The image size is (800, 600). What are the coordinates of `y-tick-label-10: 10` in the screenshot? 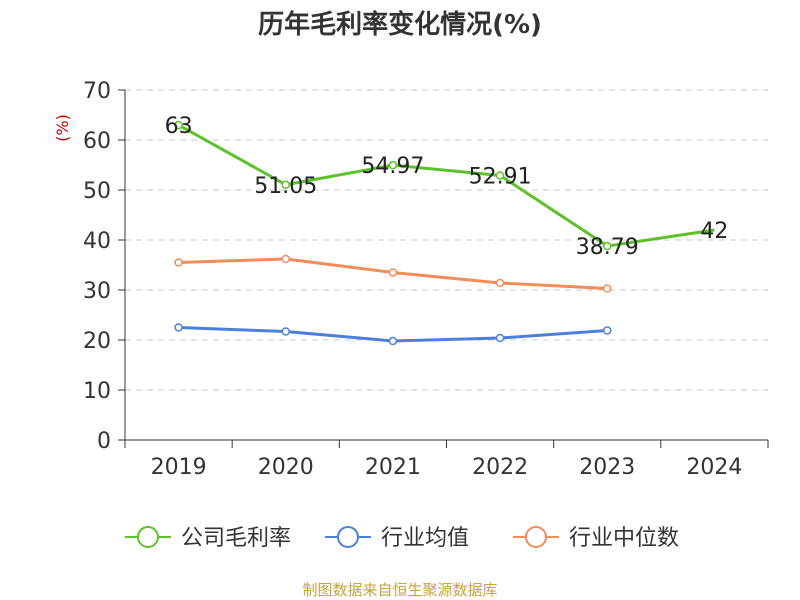 It's located at (97, 391).